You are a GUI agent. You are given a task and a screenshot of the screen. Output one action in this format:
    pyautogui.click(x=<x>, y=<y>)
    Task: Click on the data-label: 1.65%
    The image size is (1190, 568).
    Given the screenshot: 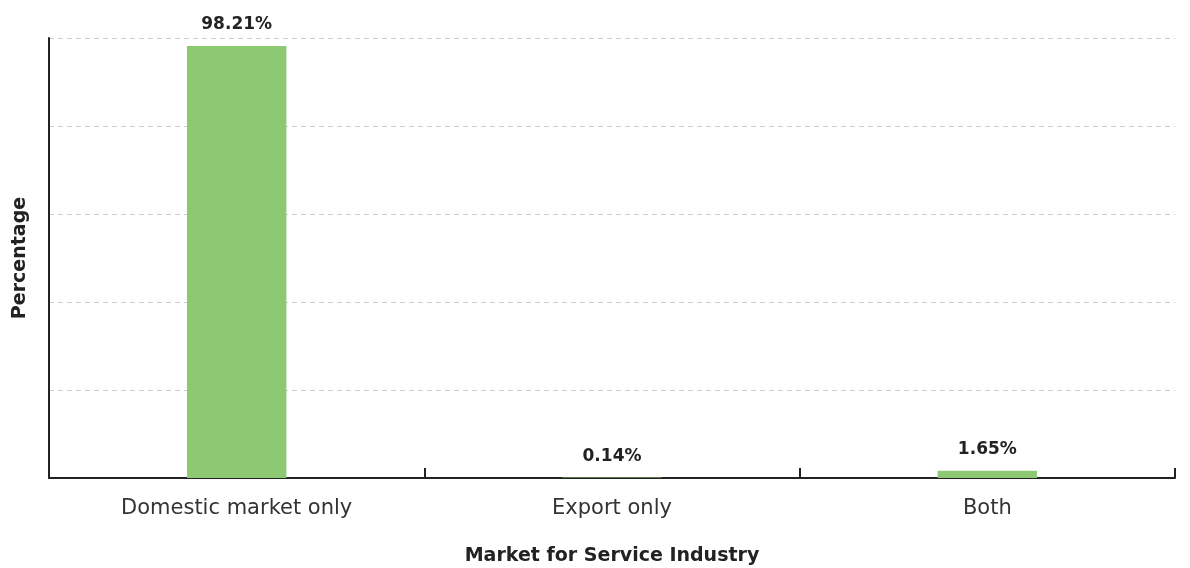 What is the action you would take?
    pyautogui.click(x=987, y=448)
    